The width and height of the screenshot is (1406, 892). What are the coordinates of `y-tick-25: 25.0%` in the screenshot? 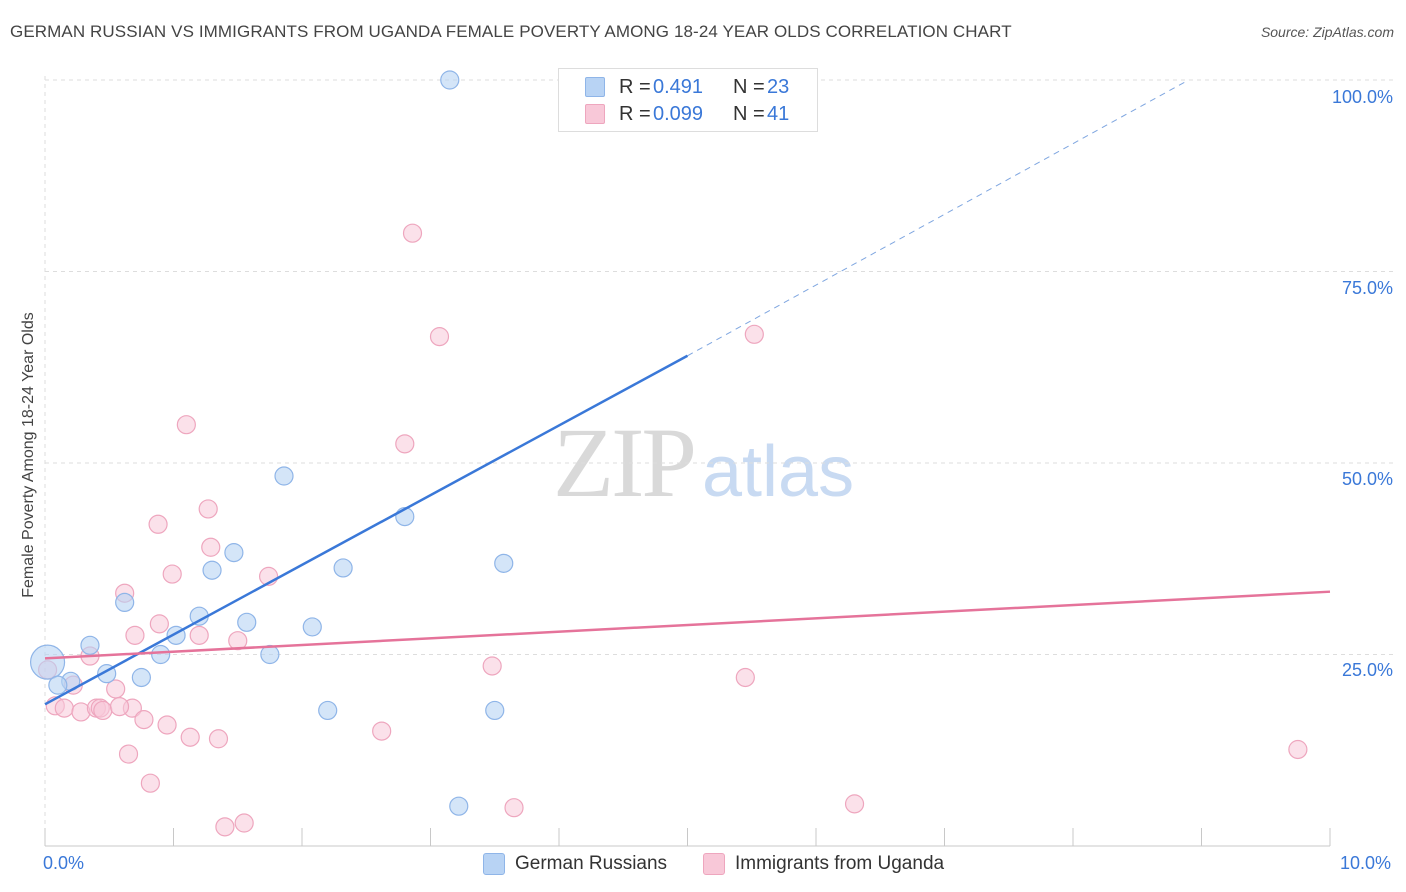 It's located at (1367, 670).